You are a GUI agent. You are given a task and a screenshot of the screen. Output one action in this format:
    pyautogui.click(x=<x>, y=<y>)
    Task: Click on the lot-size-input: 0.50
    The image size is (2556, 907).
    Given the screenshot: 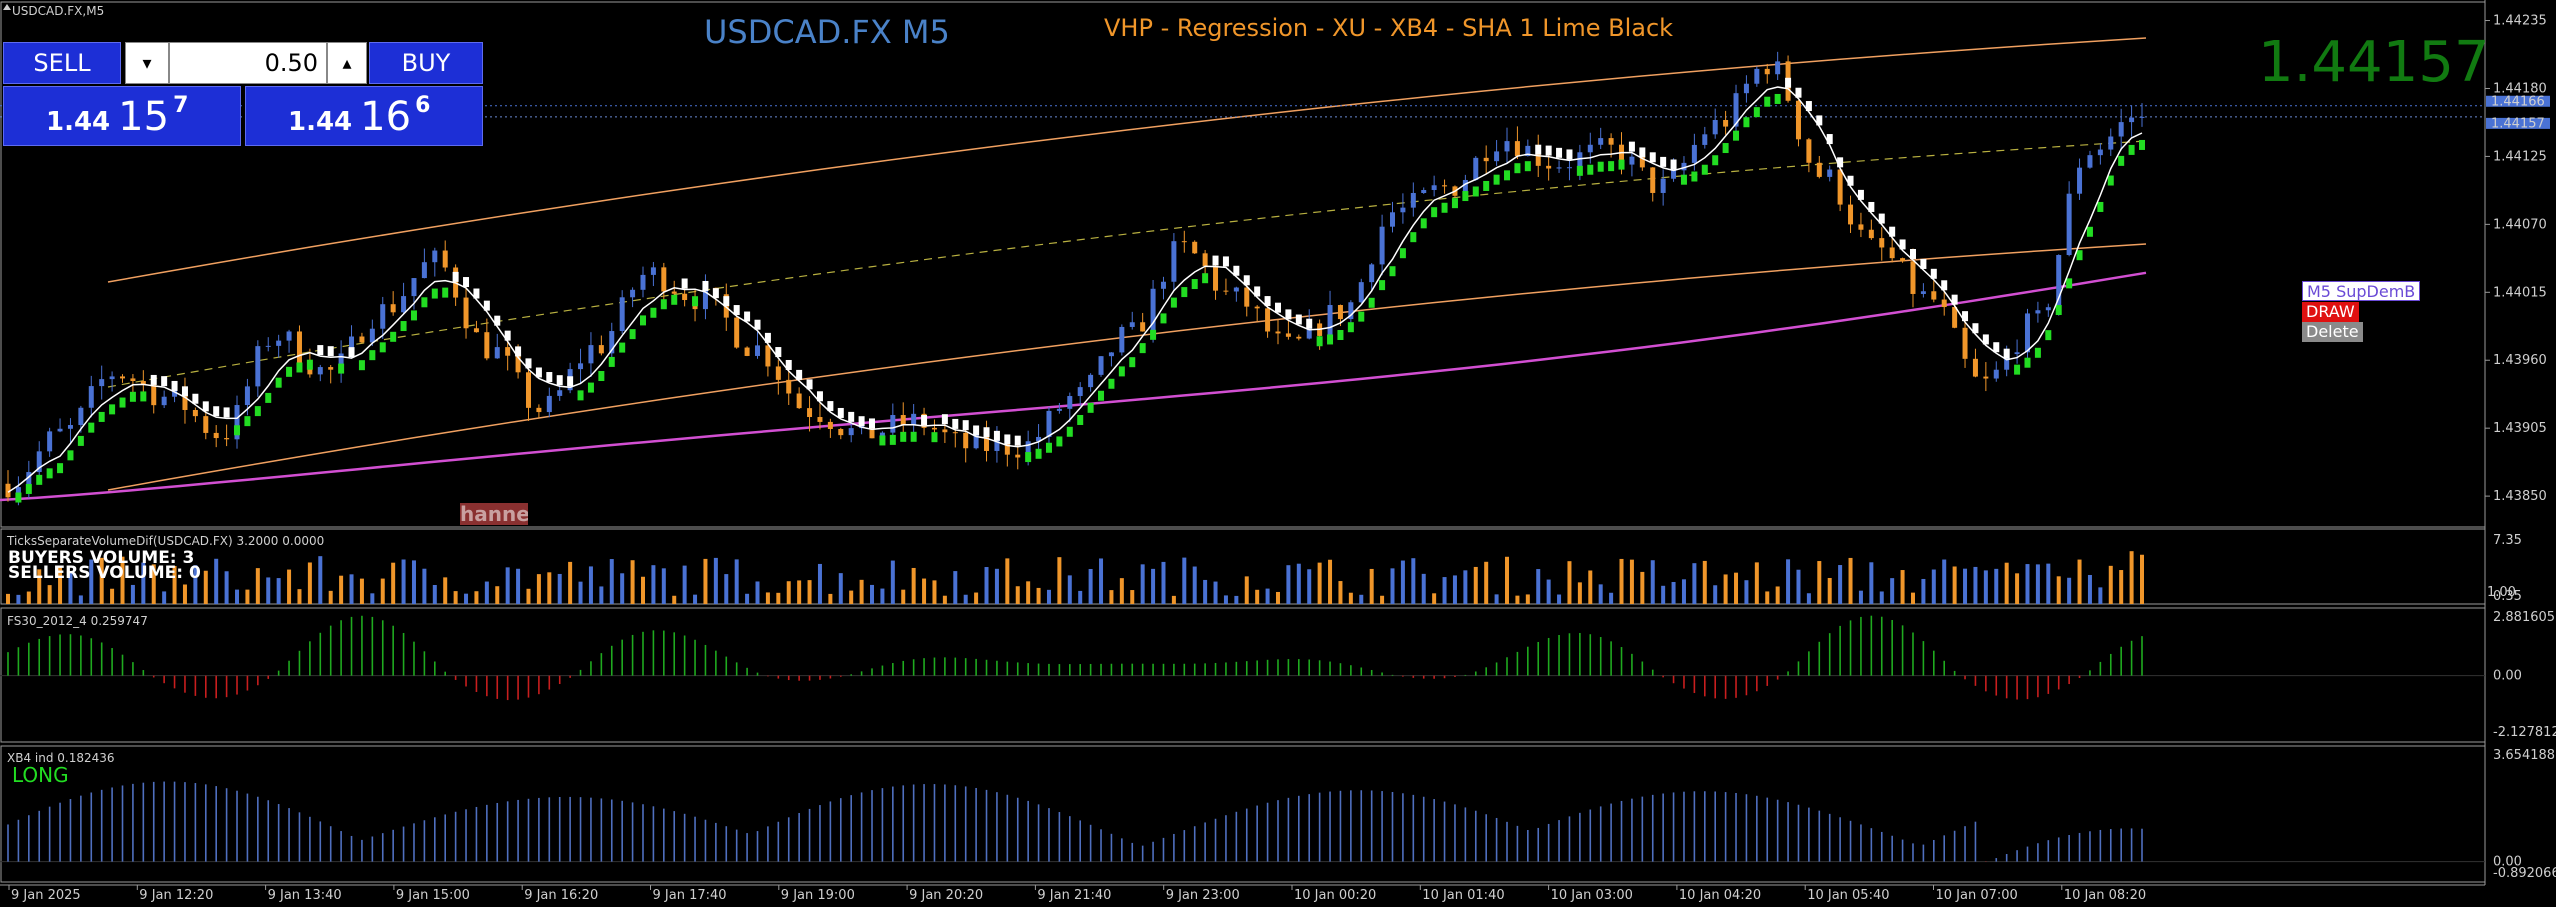 What is the action you would take?
    pyautogui.click(x=248, y=63)
    